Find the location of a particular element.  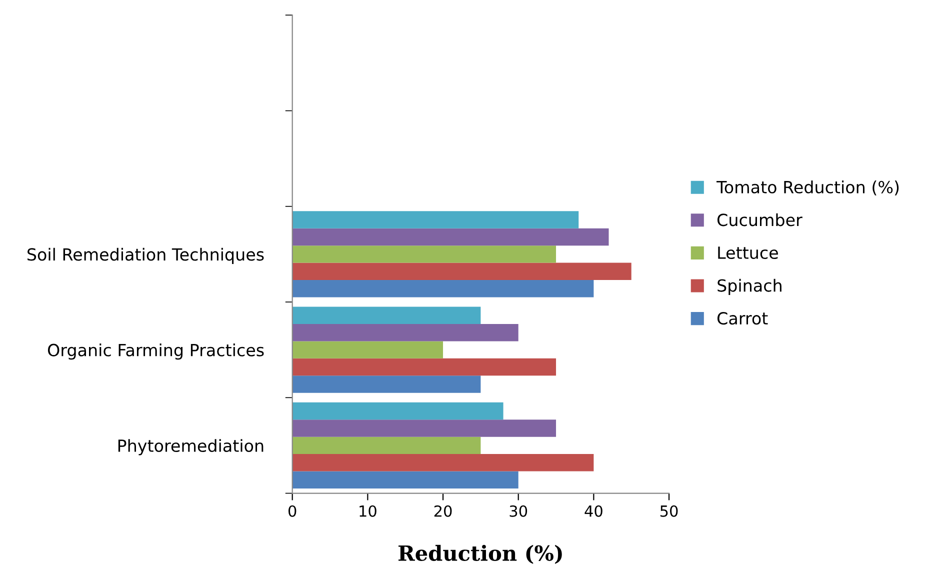

legend-label: Tomato Reduction (%) is located at coordinates (807, 188).